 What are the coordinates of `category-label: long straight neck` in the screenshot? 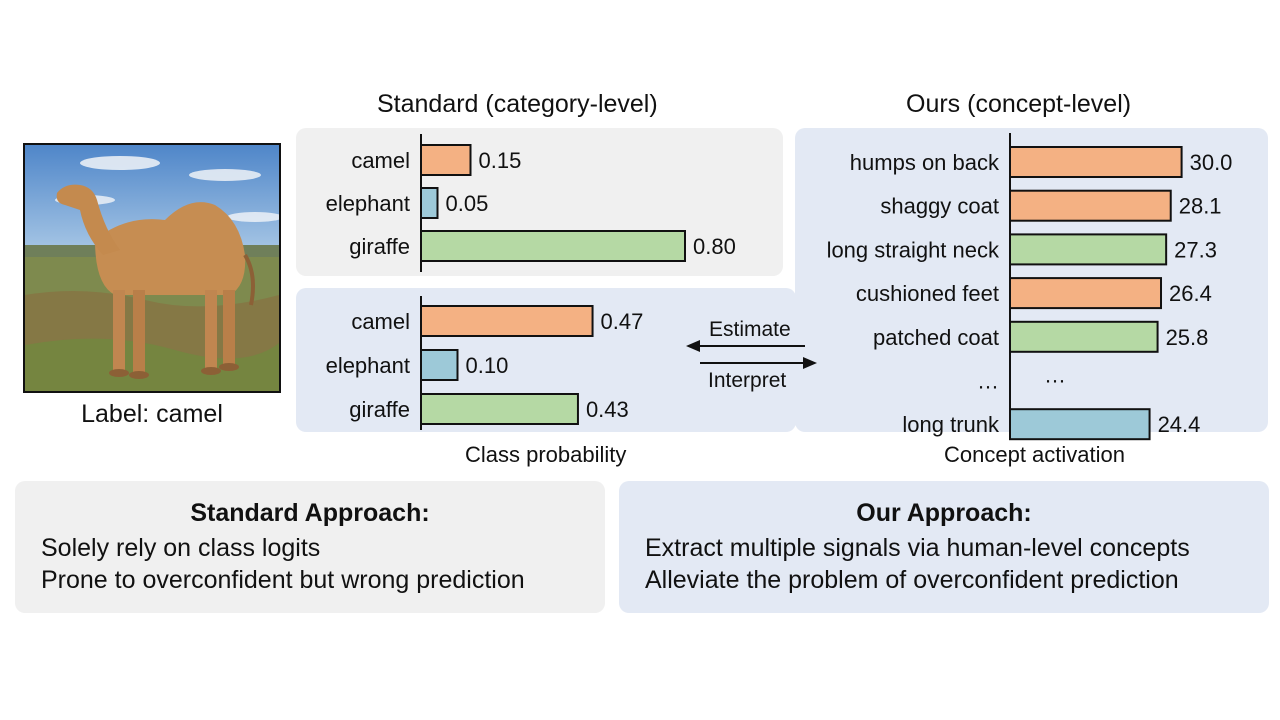 It's located at (913, 249).